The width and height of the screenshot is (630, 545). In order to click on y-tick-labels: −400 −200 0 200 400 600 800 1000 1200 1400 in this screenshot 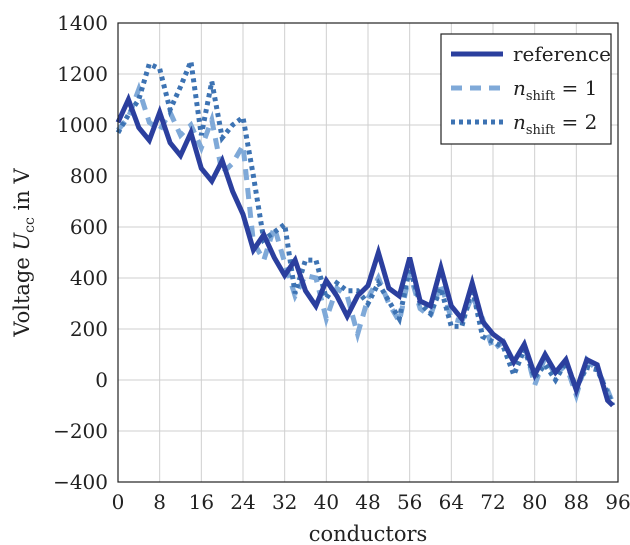, I will do `click(80, 252)`.